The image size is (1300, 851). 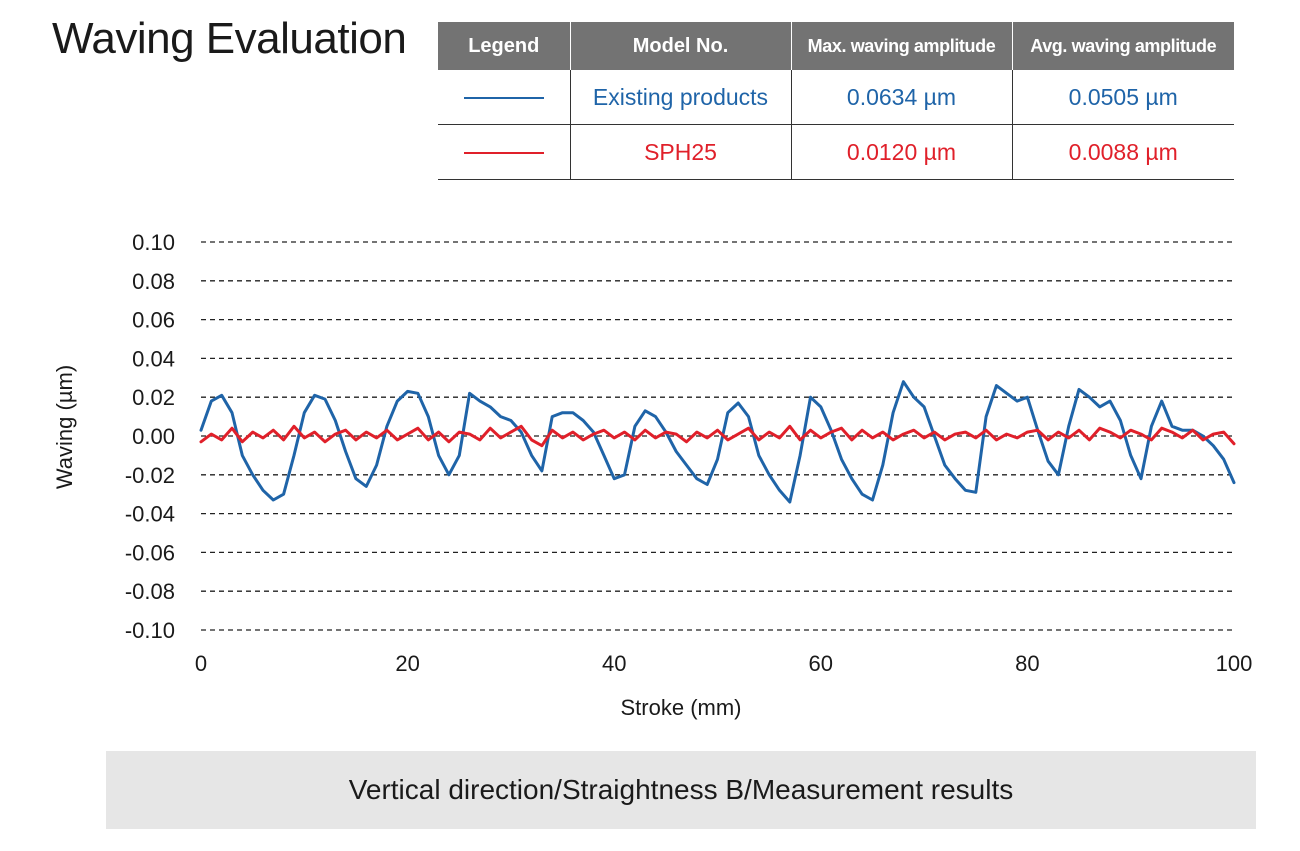 I want to click on legend-swatch-sph25, so click(x=504, y=152).